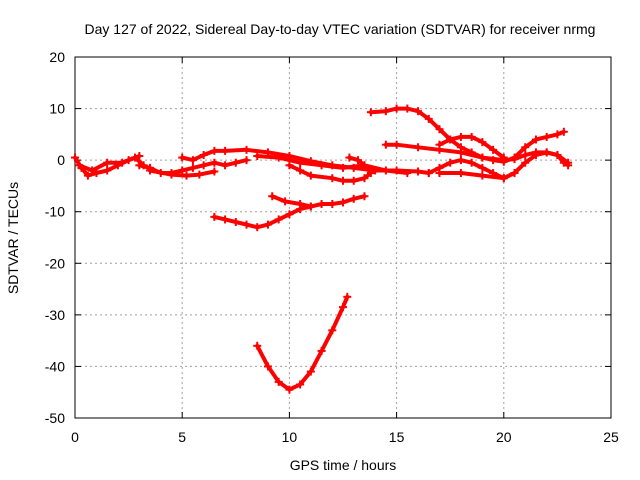  I want to click on y-tick-label: -20, so click(55, 263).